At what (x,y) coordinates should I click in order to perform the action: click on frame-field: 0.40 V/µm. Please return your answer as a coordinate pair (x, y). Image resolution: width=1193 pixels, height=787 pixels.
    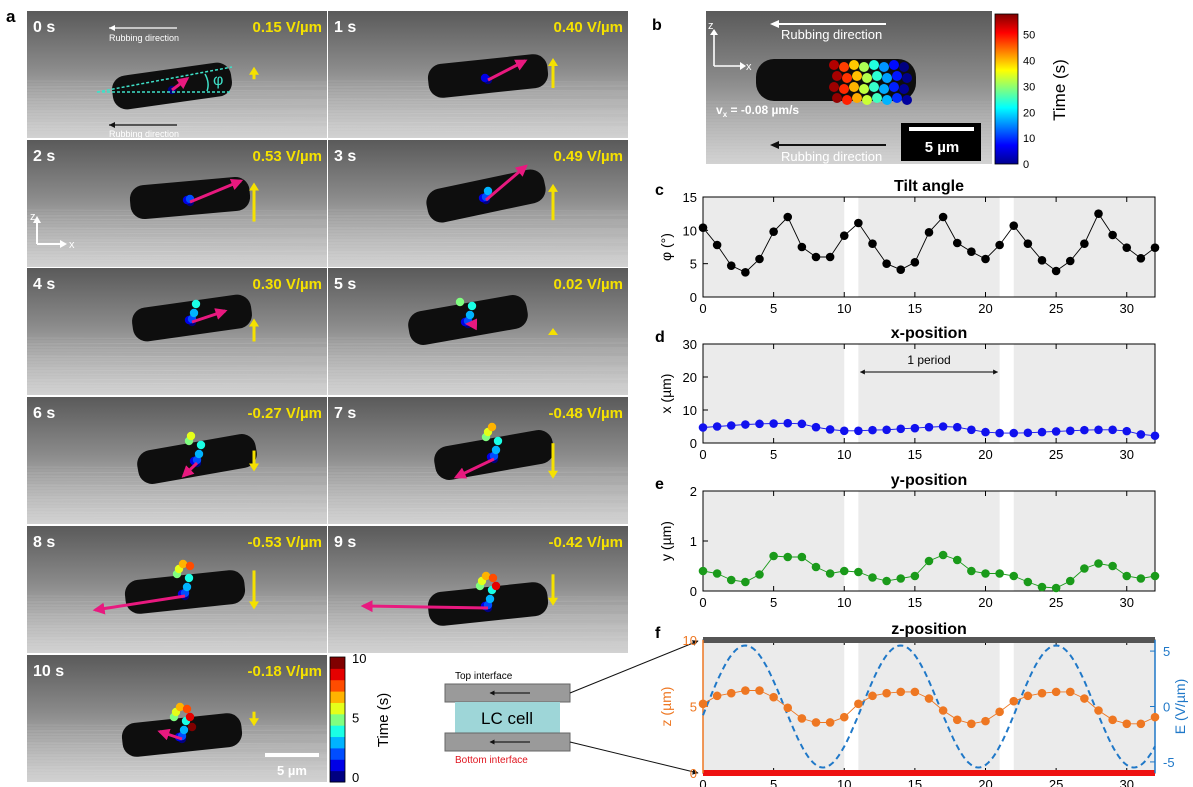
    Looking at the image, I should click on (588, 27).